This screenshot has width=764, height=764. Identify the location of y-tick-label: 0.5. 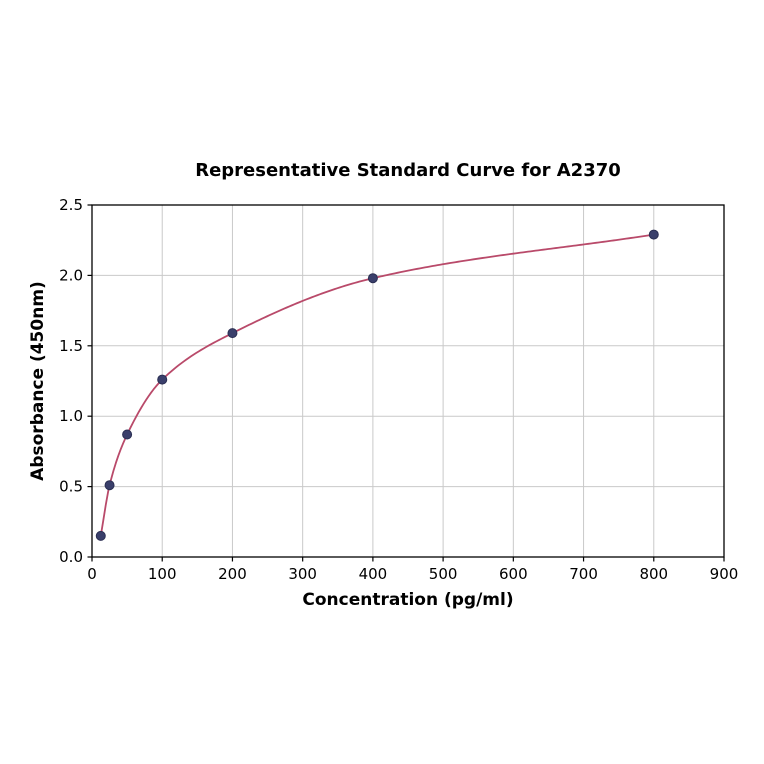
(71, 487).